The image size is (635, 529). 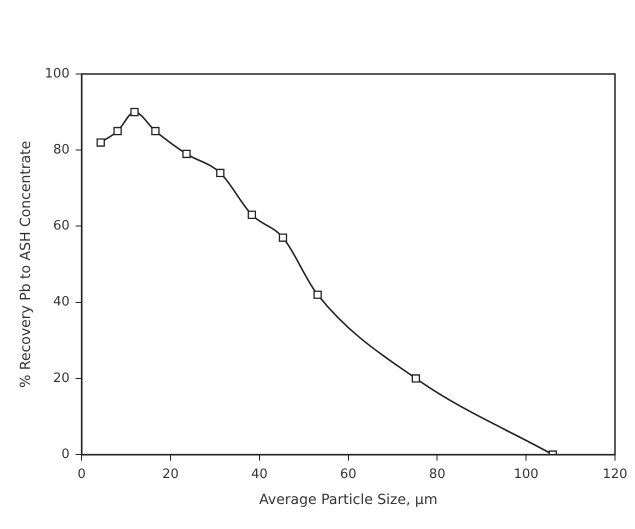 What do you see at coordinates (526, 474) in the screenshot?
I see `x-tick-label: 100` at bounding box center [526, 474].